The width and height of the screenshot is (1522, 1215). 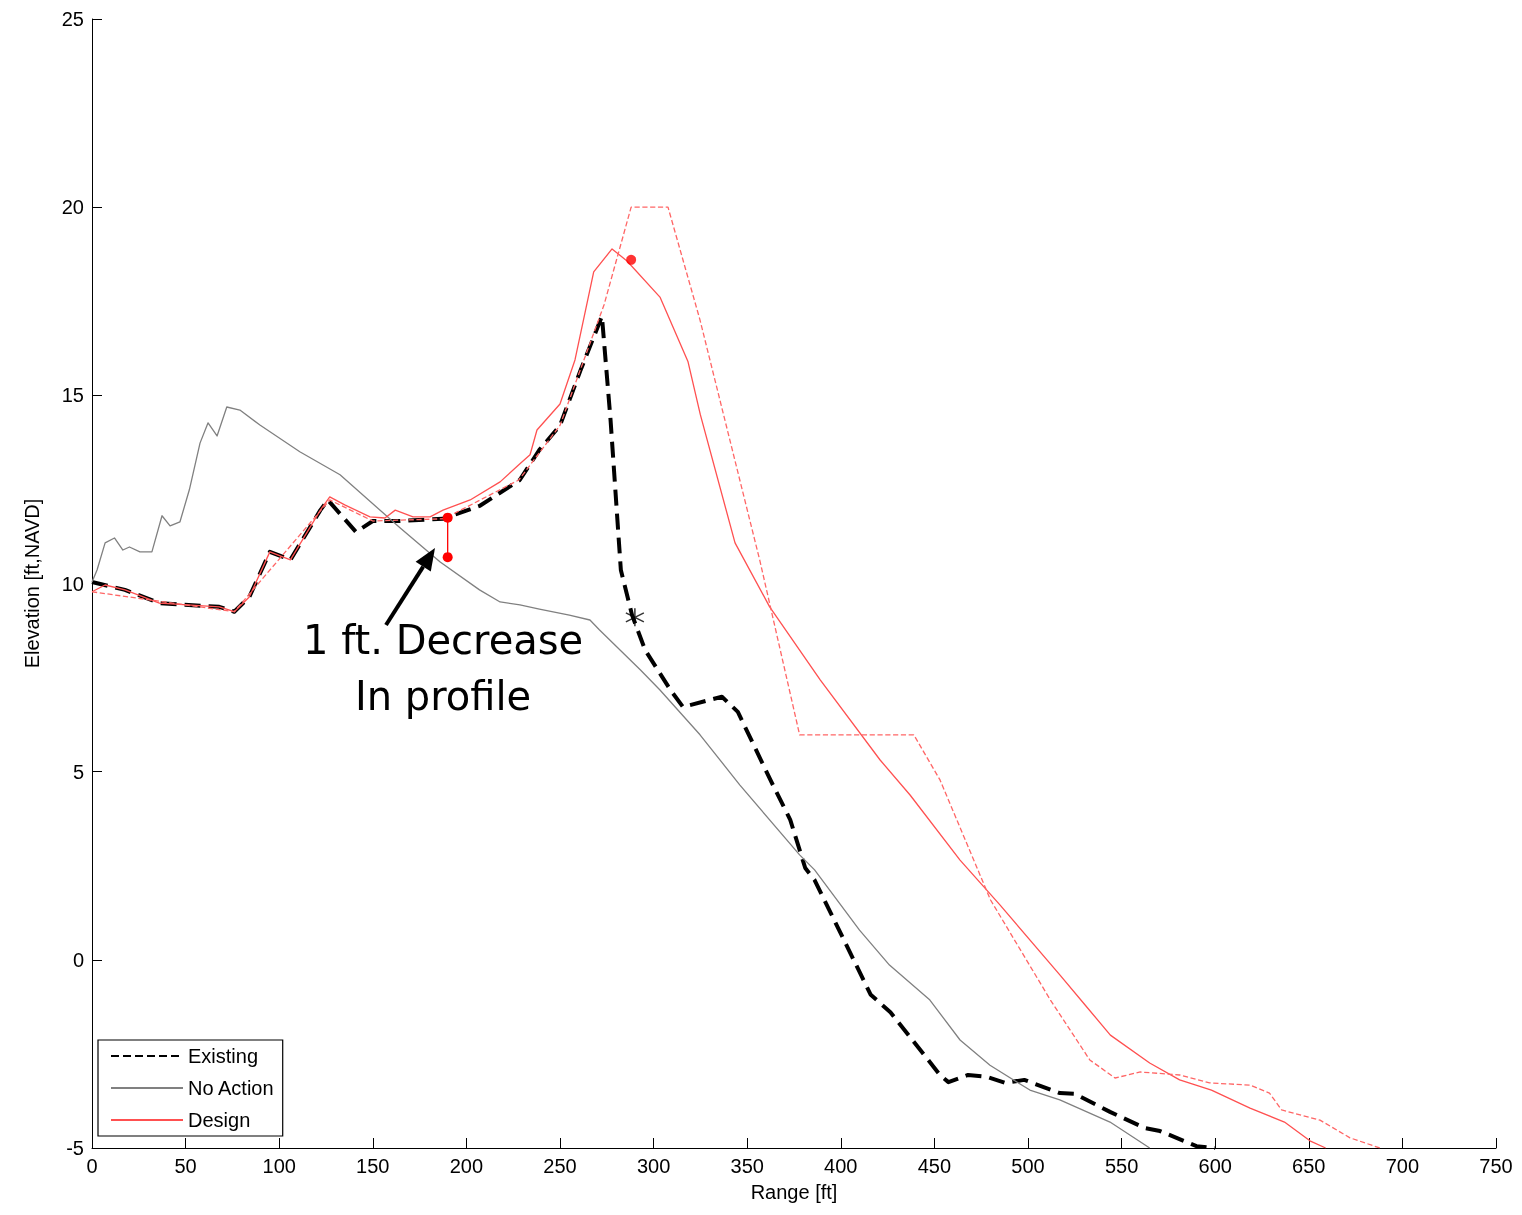 I want to click on x-tick-label: 550, so click(x=1121, y=1166).